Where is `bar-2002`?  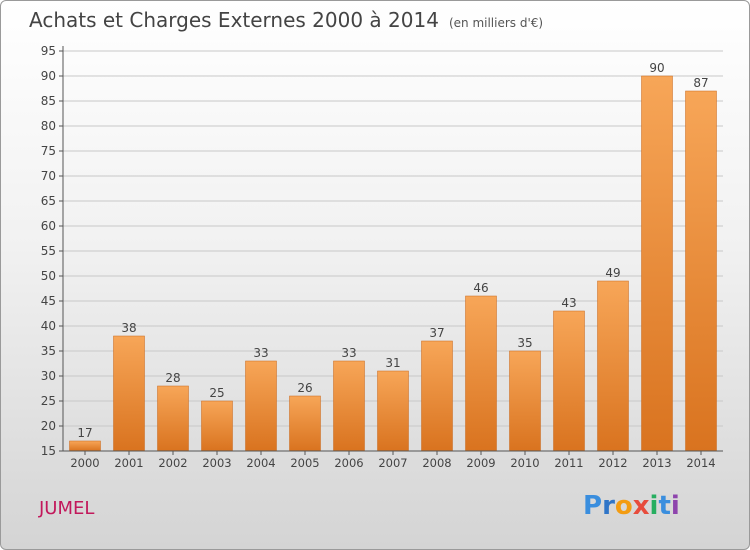
bar-2002 is located at coordinates (173, 418).